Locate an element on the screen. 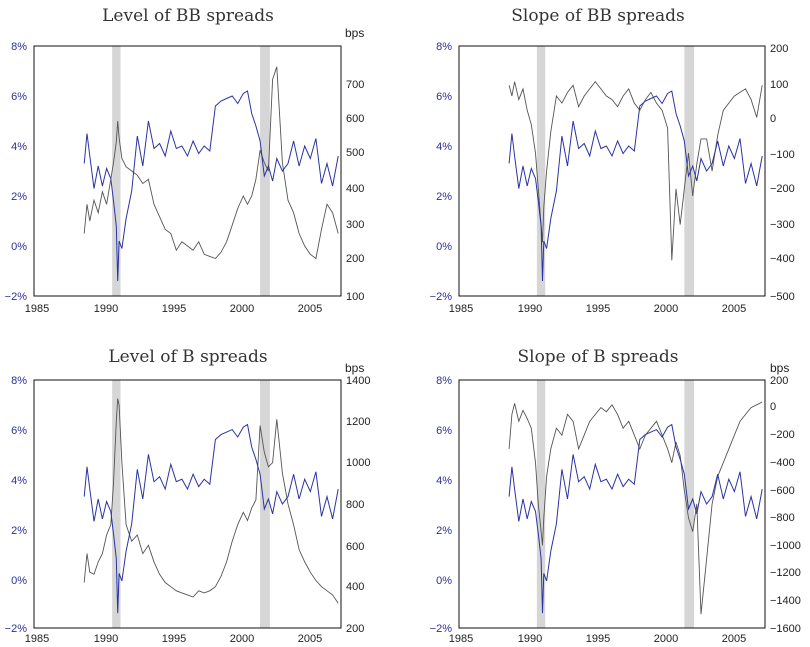 The image size is (810, 647). y-right-tick: −1600 is located at coordinates (785, 629).